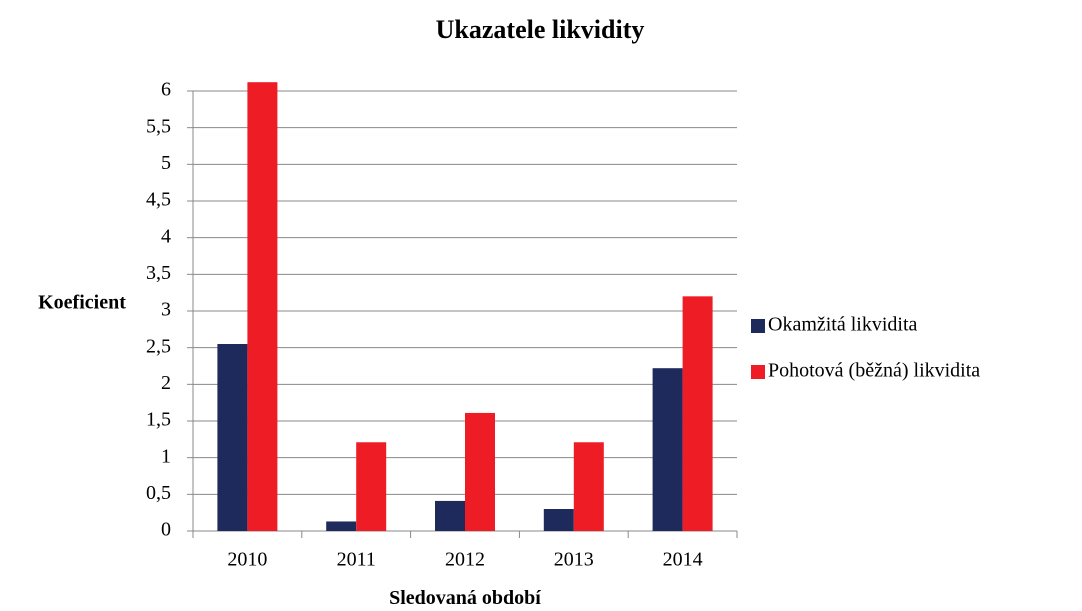 The width and height of the screenshot is (1082, 611). Describe the element at coordinates (158, 493) in the screenshot. I see `y-tick-label: 0,5` at that location.